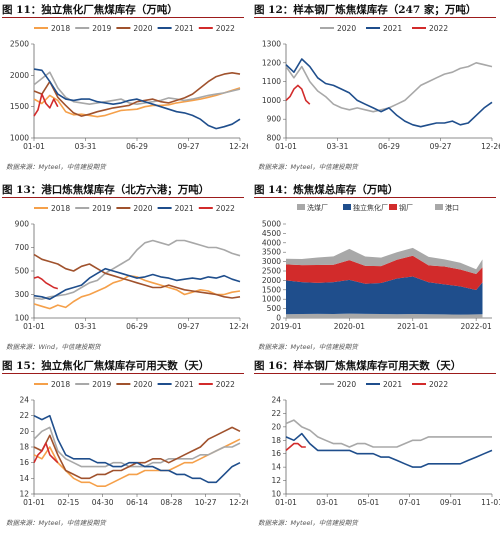 This screenshot has width=500, height=533. I want to click on x-tick-label: 02-15, so click(68, 502).